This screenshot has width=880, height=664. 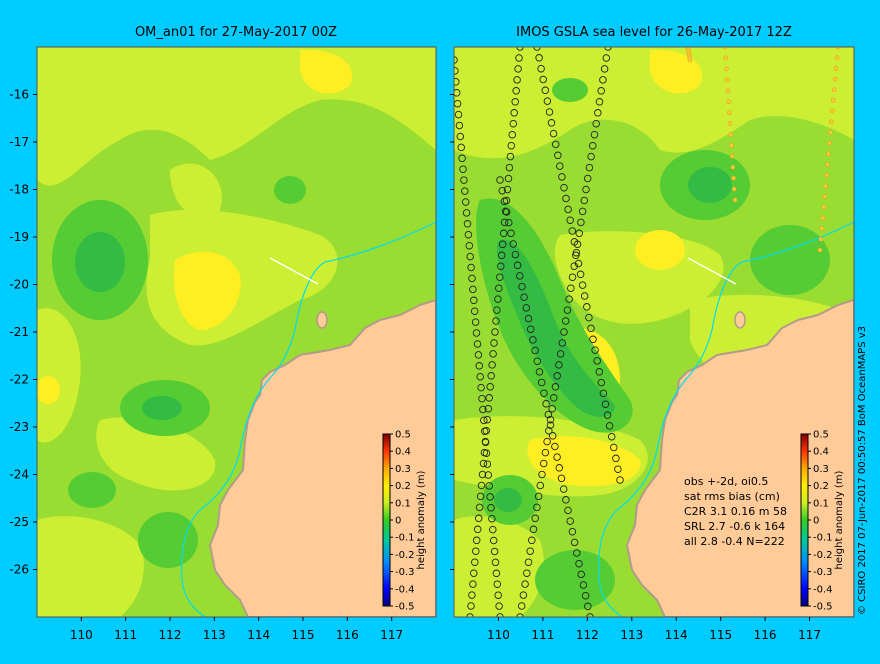 What do you see at coordinates (405, 589) in the screenshot?
I see `colorbar-tick-label: -0.4` at bounding box center [405, 589].